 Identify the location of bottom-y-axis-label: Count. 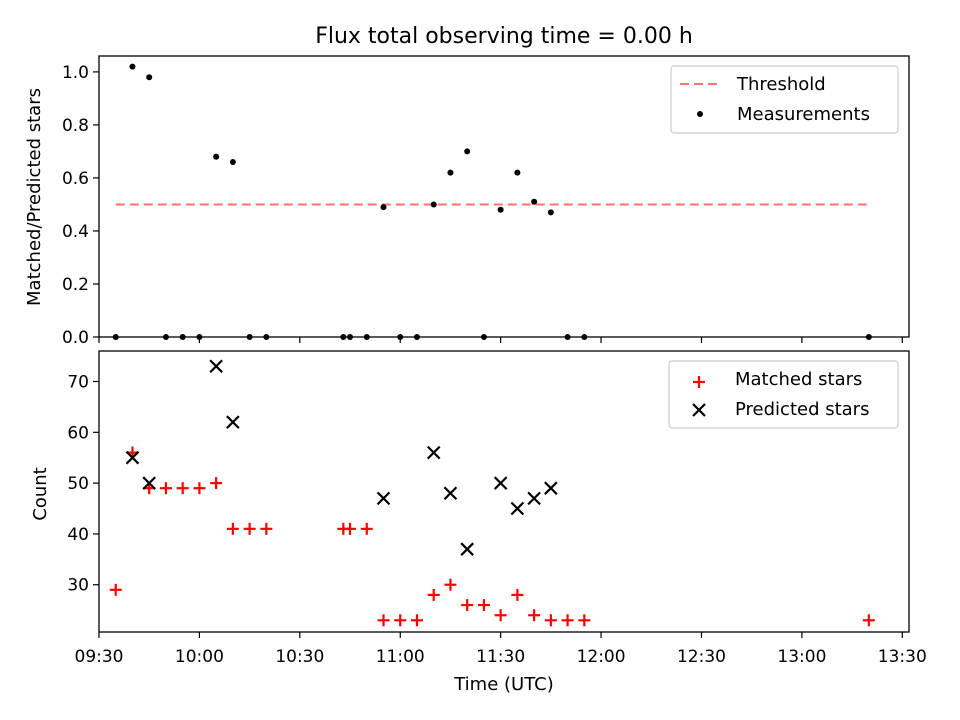
(40, 493).